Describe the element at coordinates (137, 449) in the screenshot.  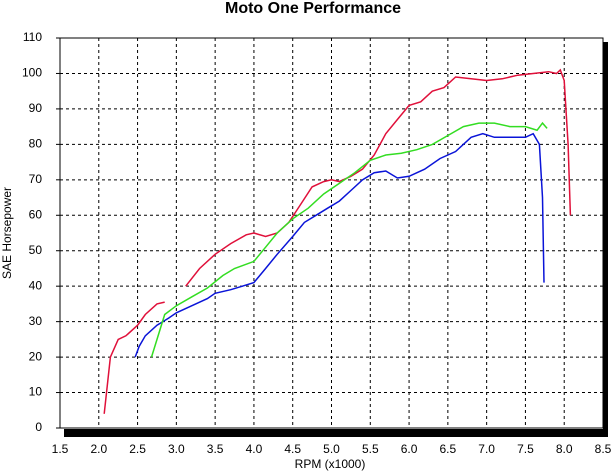
I see `x-tick-label: 2.5` at that location.